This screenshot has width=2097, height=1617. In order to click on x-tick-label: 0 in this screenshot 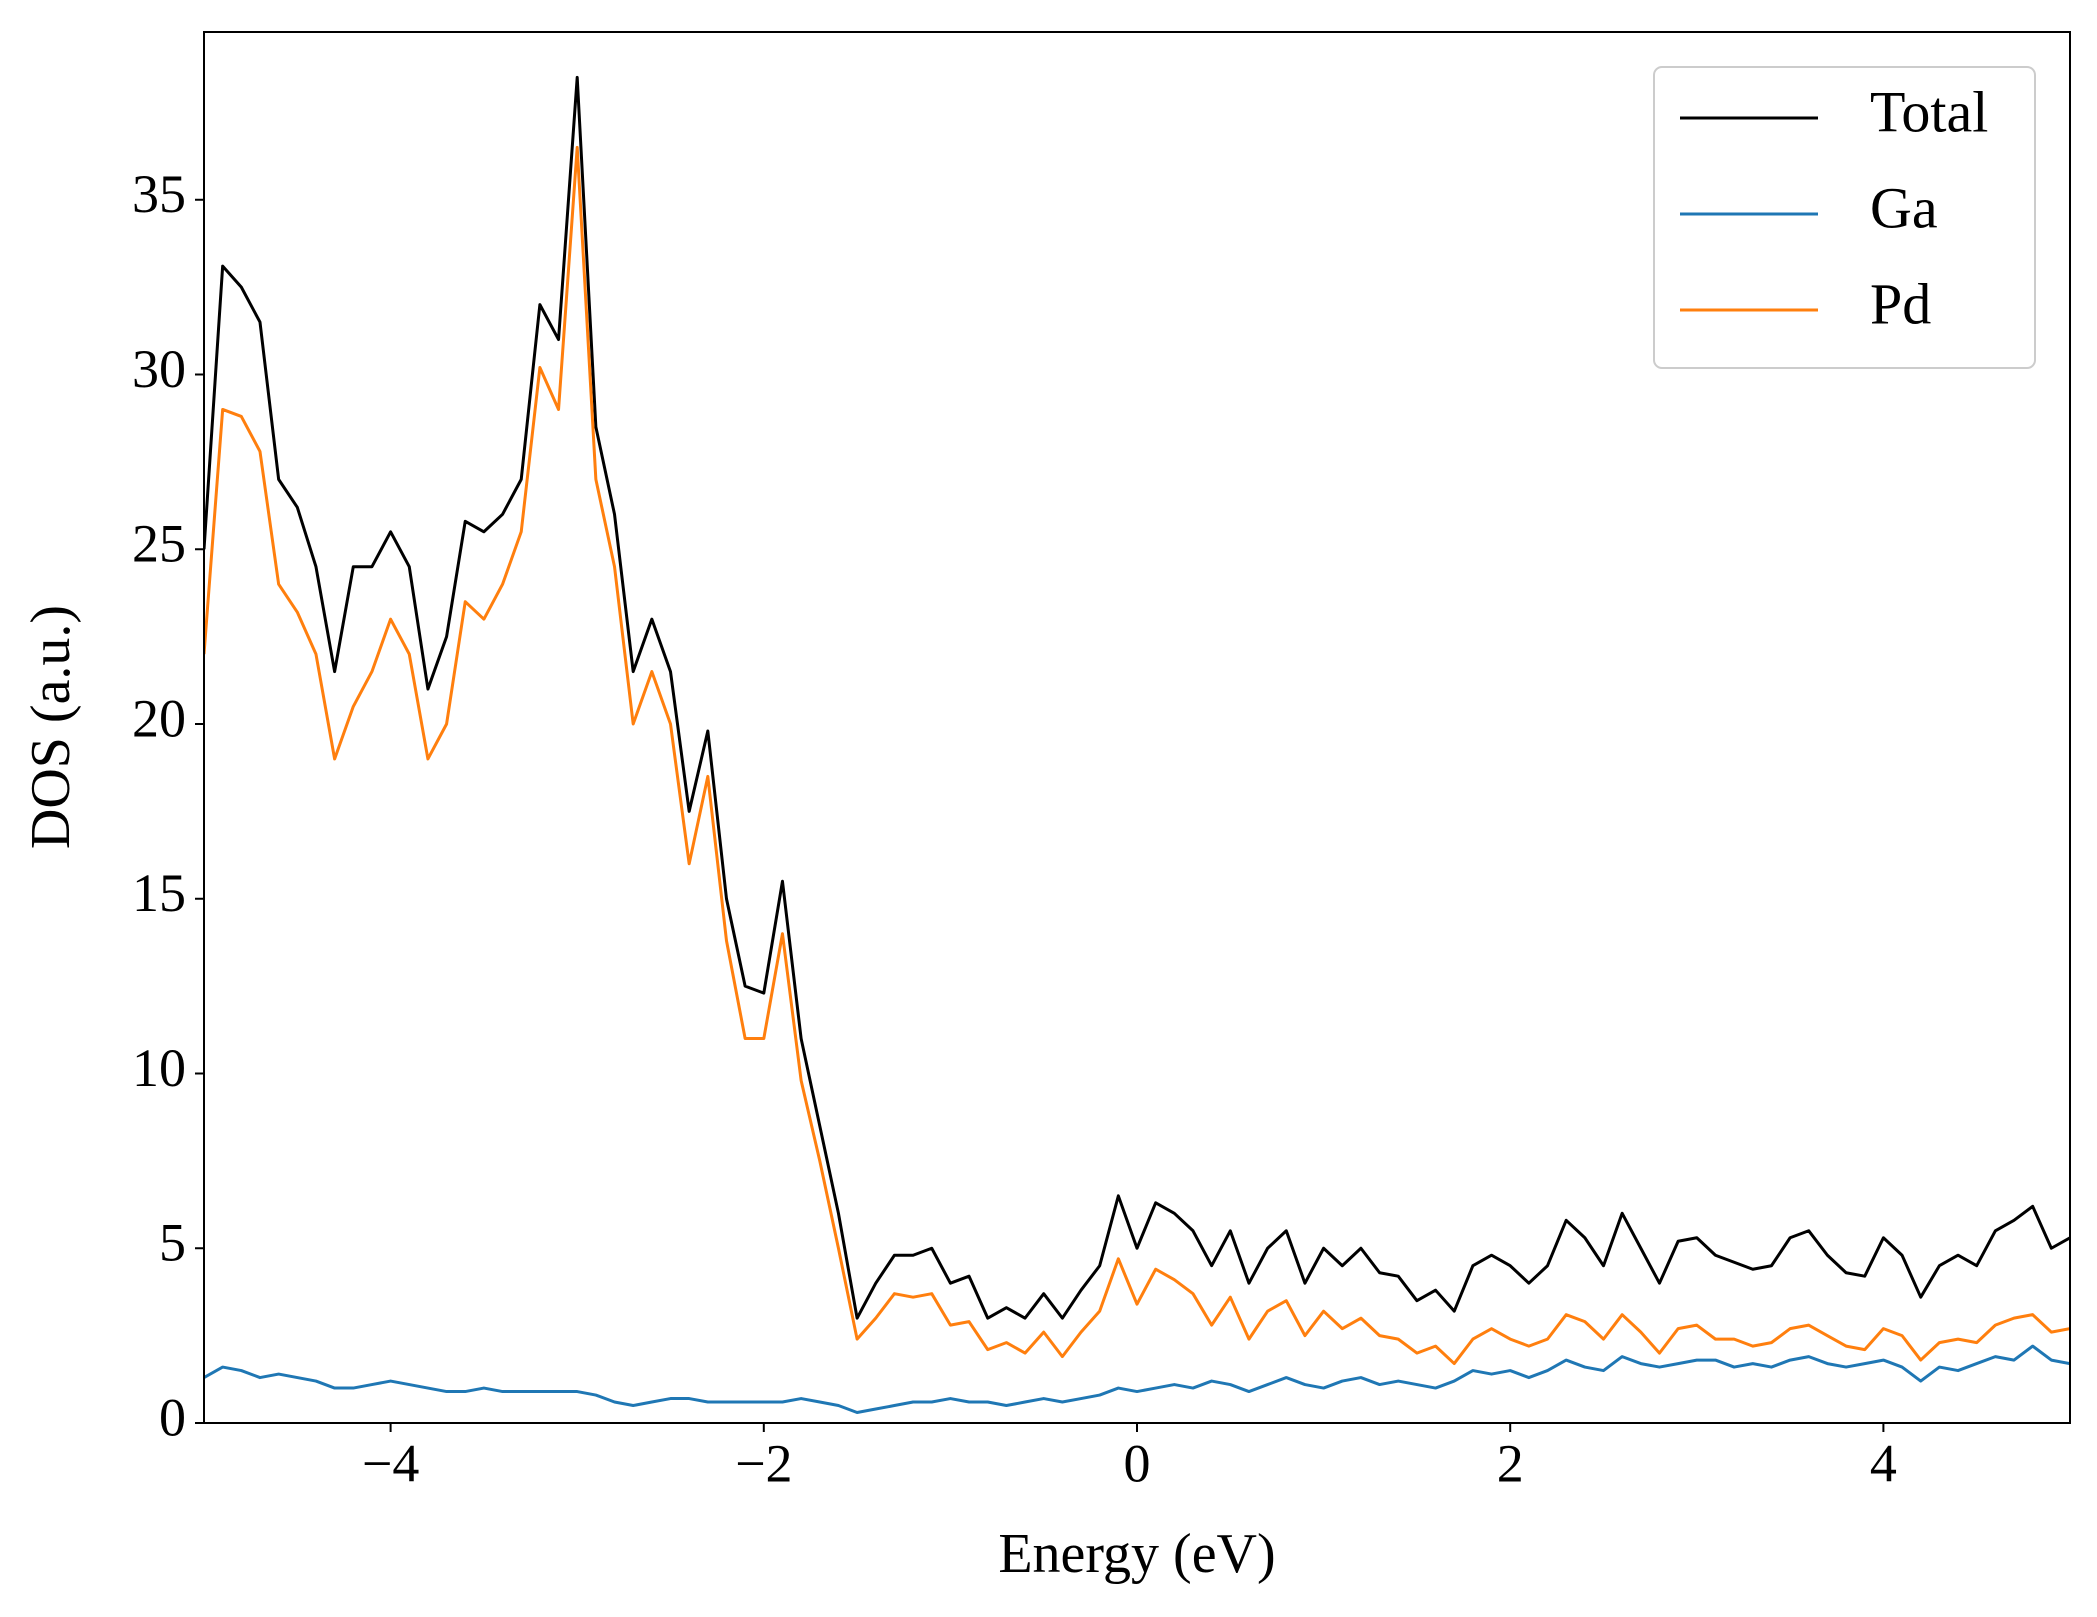, I will do `click(1137, 1463)`.